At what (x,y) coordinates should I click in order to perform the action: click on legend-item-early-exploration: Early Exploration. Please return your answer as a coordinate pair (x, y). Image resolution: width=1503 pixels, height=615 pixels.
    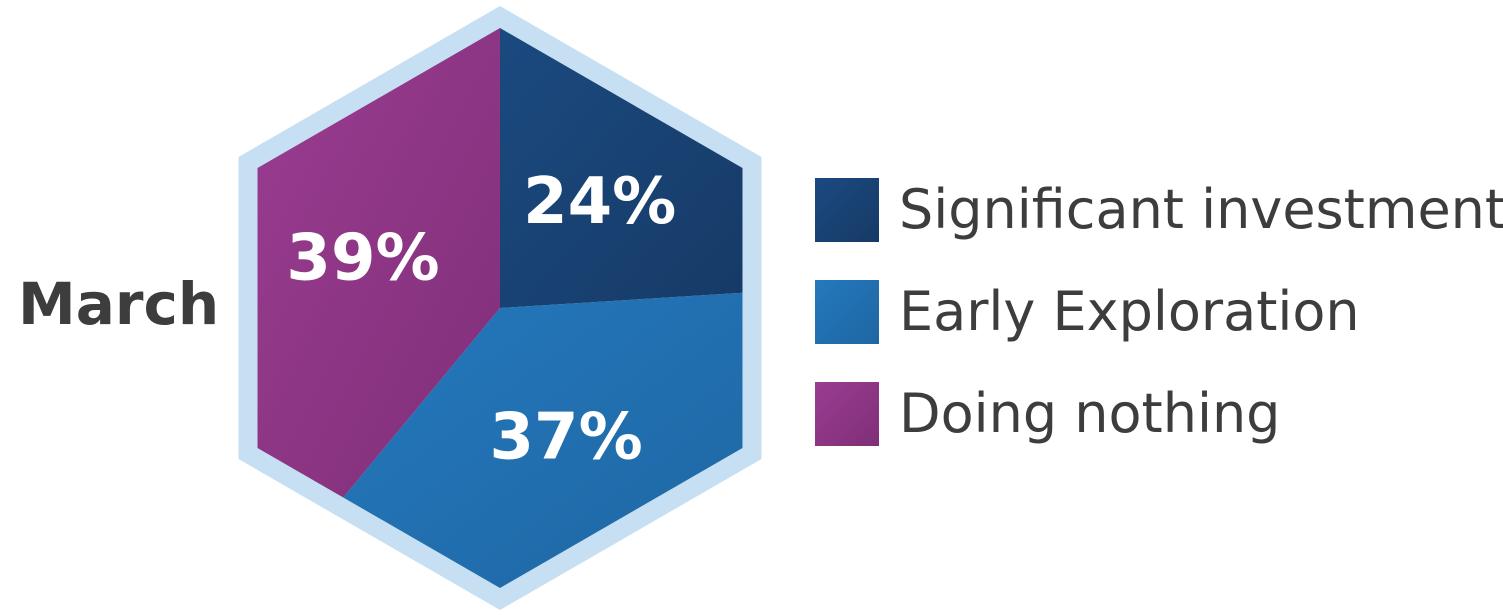
    Looking at the image, I should click on (1159, 312).